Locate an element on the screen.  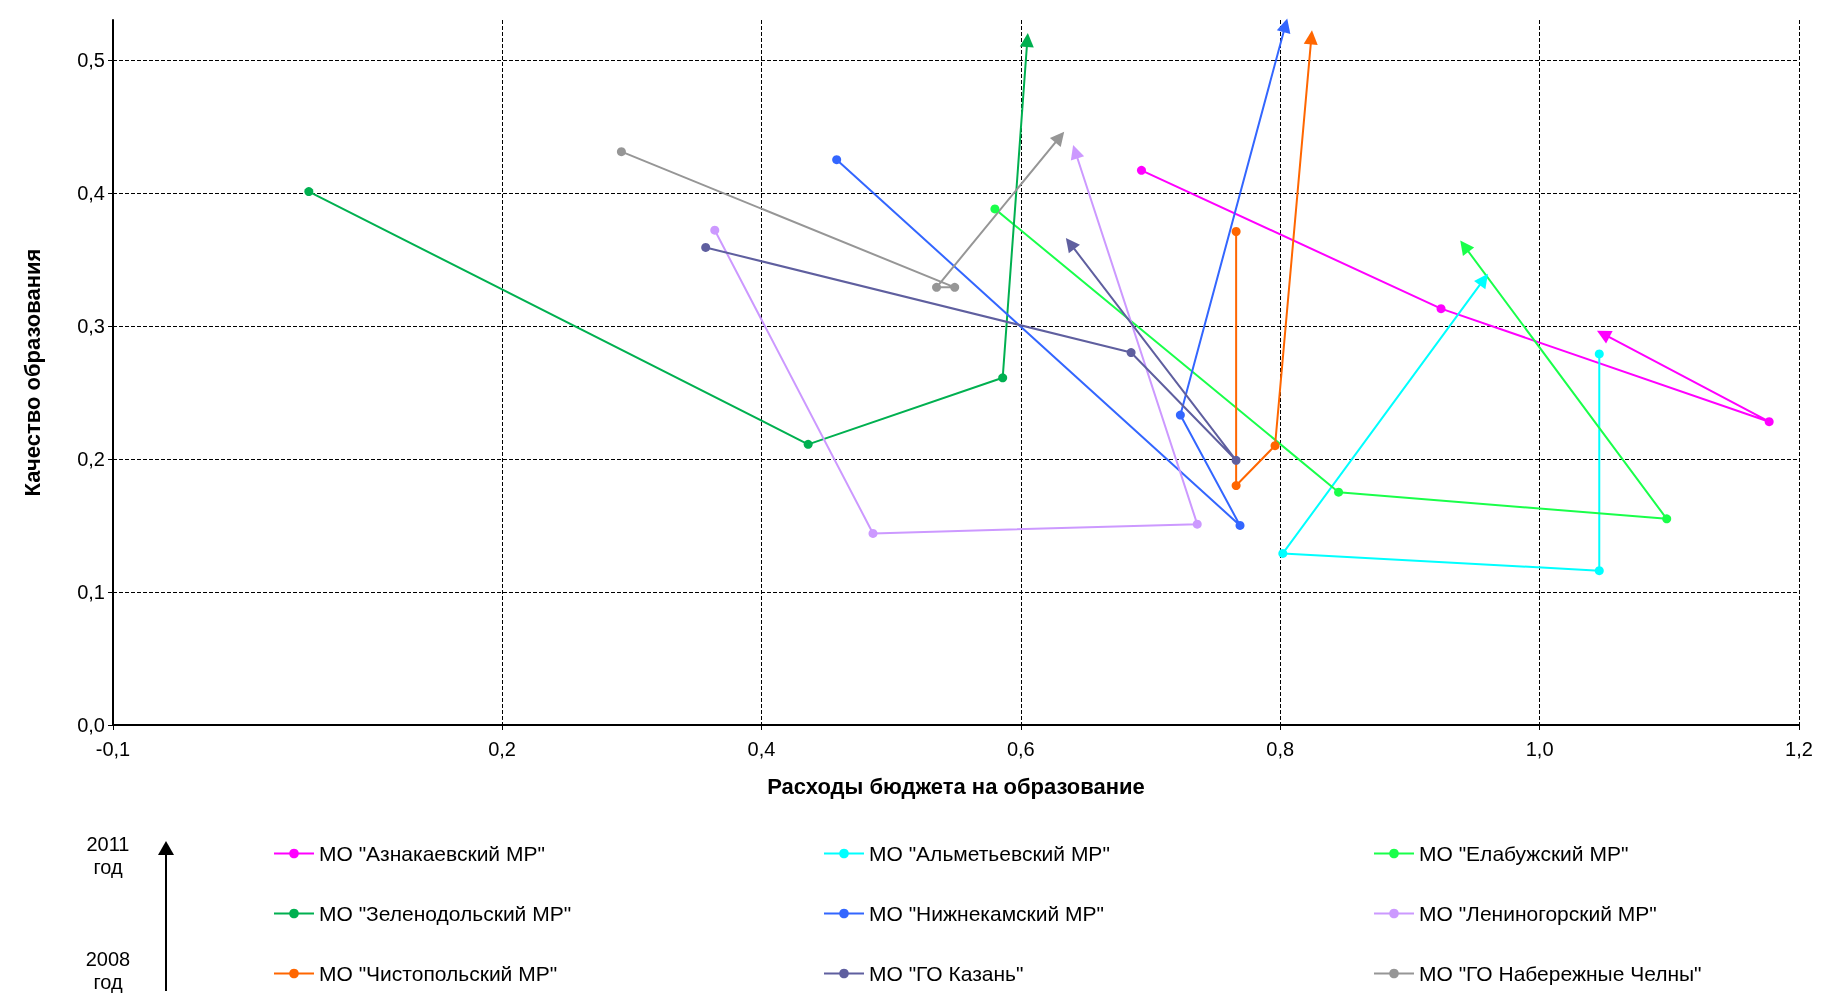
y-tick-label: 0,1 is located at coordinates (91, 591).